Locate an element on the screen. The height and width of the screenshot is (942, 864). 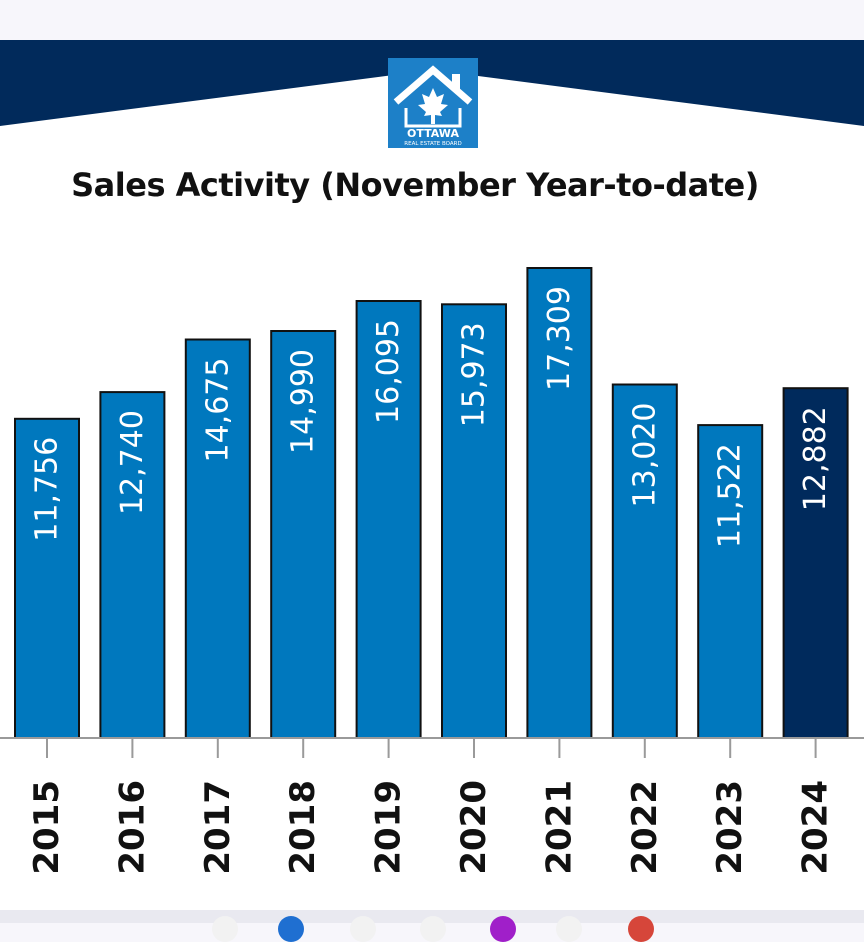
bar-2017 is located at coordinates (217, 538).